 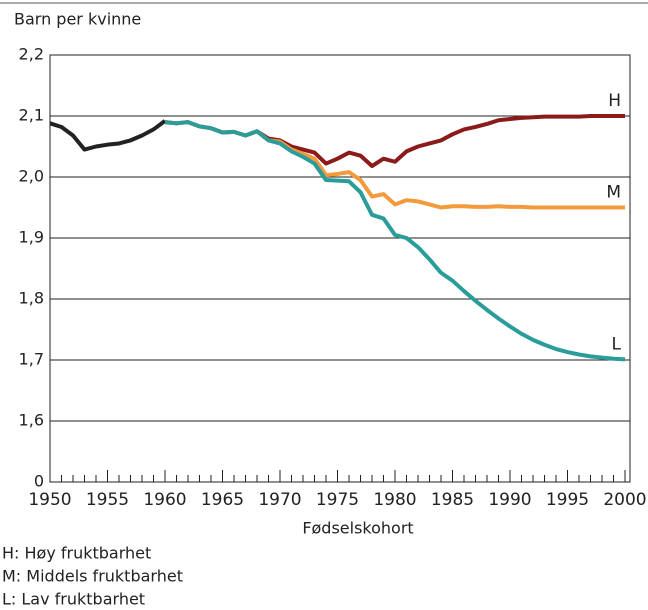 I want to click on series-label: H, so click(x=614, y=101).